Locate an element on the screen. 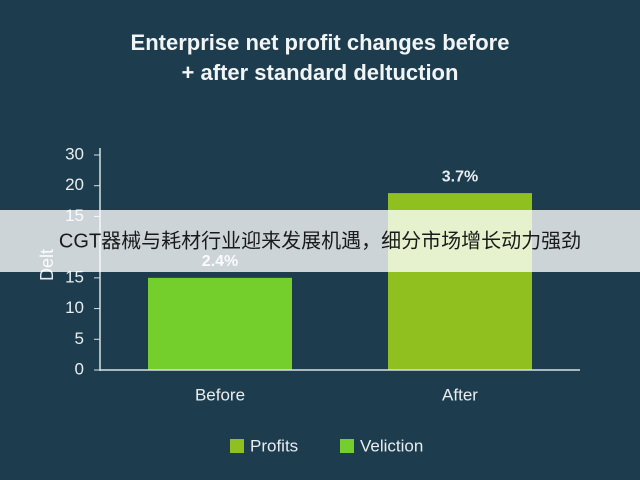 The image size is (640, 480). banner-text: CGT器械与耗材行业迎来发展机遇，细分市场增长动力强劲 is located at coordinates (320, 240).